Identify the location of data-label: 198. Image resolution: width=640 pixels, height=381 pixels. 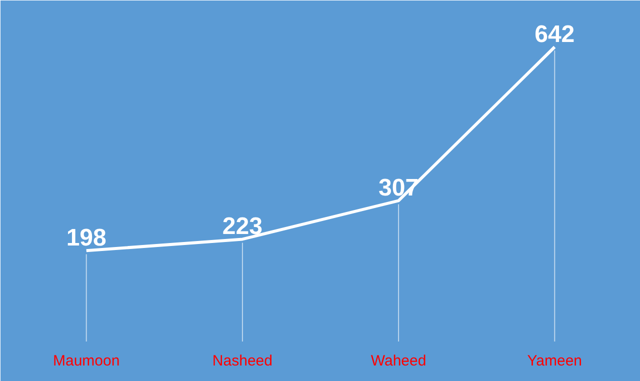
(86, 238).